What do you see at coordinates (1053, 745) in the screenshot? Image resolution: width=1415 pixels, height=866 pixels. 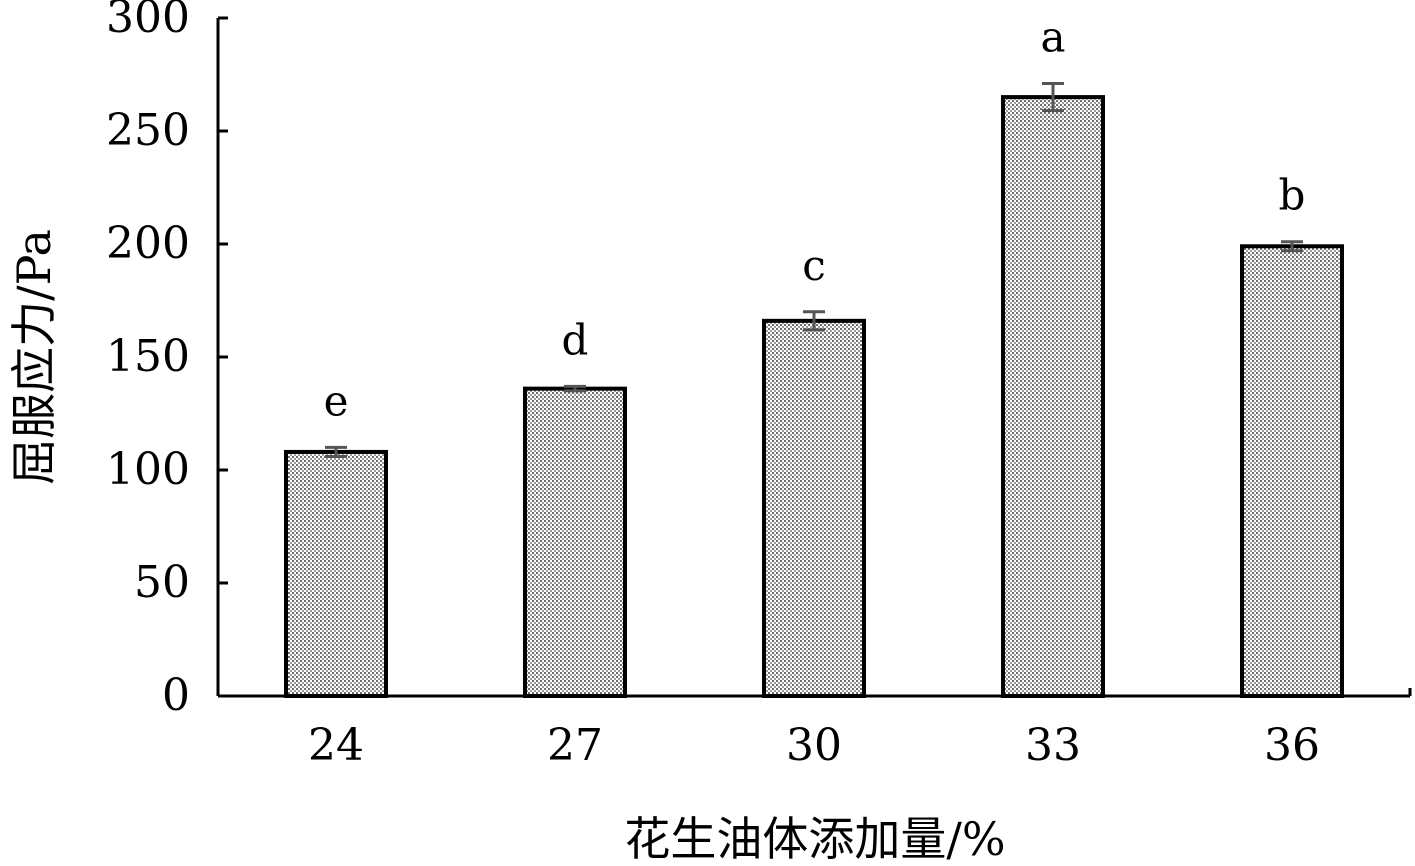 I see `x-tick-label: 33` at bounding box center [1053, 745].